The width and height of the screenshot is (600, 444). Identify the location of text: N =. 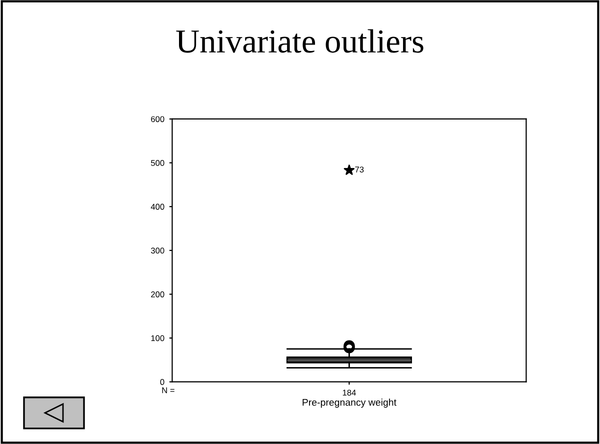
(168, 390).